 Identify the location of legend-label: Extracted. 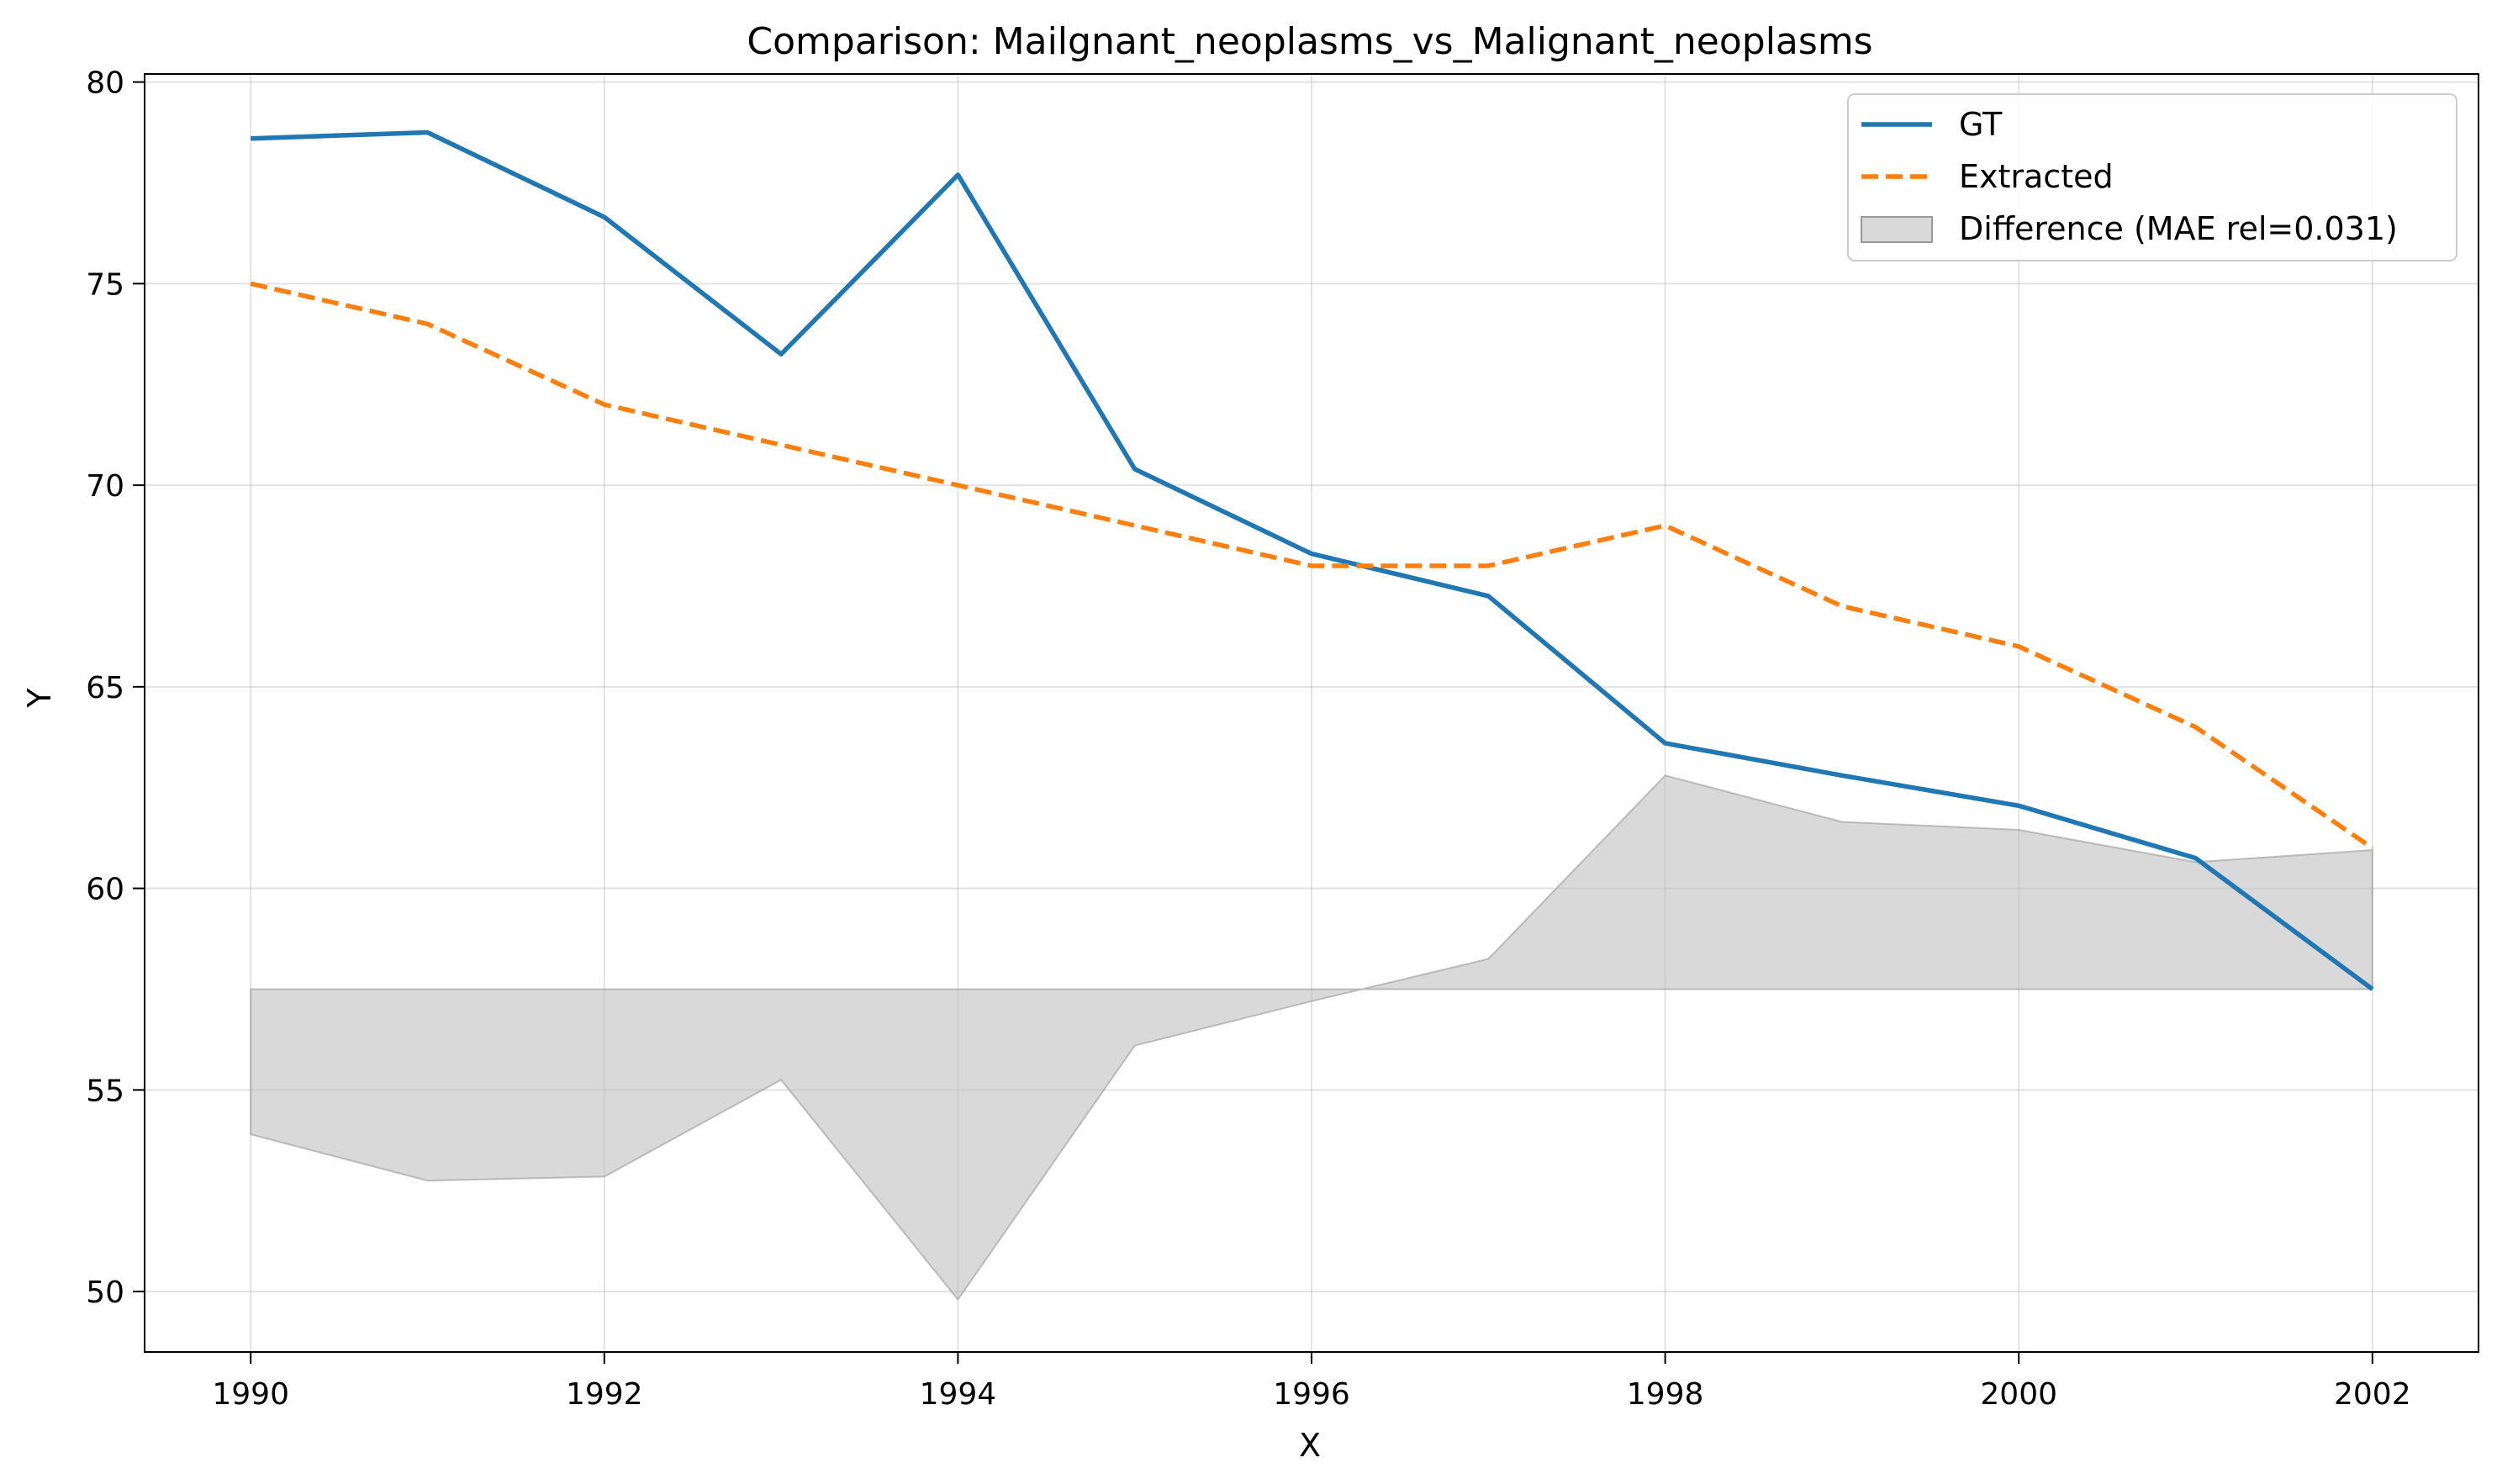
(2036, 176).